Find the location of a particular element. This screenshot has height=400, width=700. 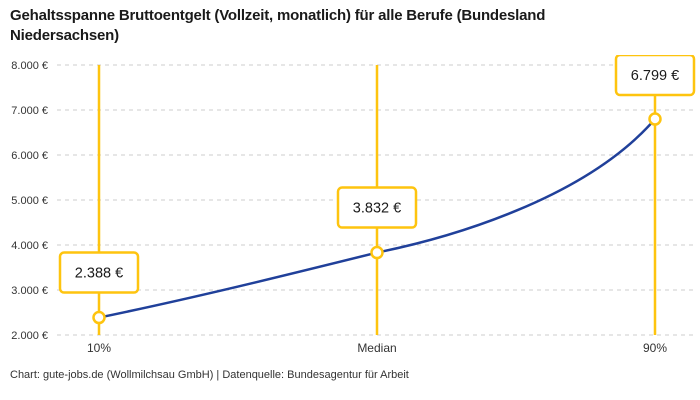

y-axis-label: 8.000 € is located at coordinates (29, 66).